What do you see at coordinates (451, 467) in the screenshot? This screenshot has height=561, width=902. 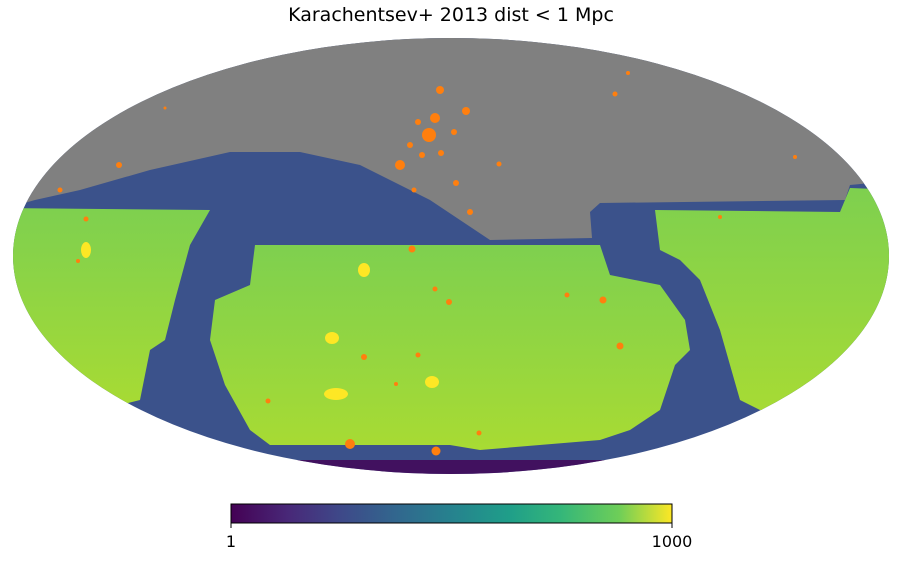 I see `boundary` at bounding box center [451, 467].